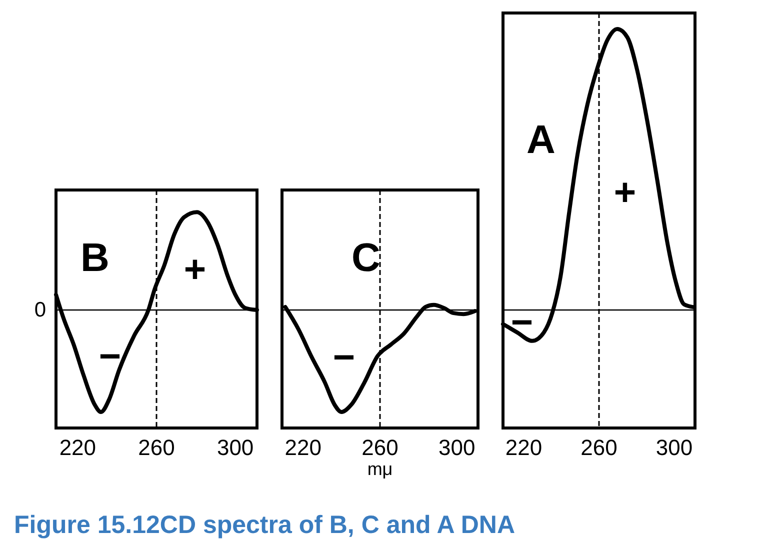 The width and height of the screenshot is (761, 548). I want to click on chart-title: C, so click(366, 258).